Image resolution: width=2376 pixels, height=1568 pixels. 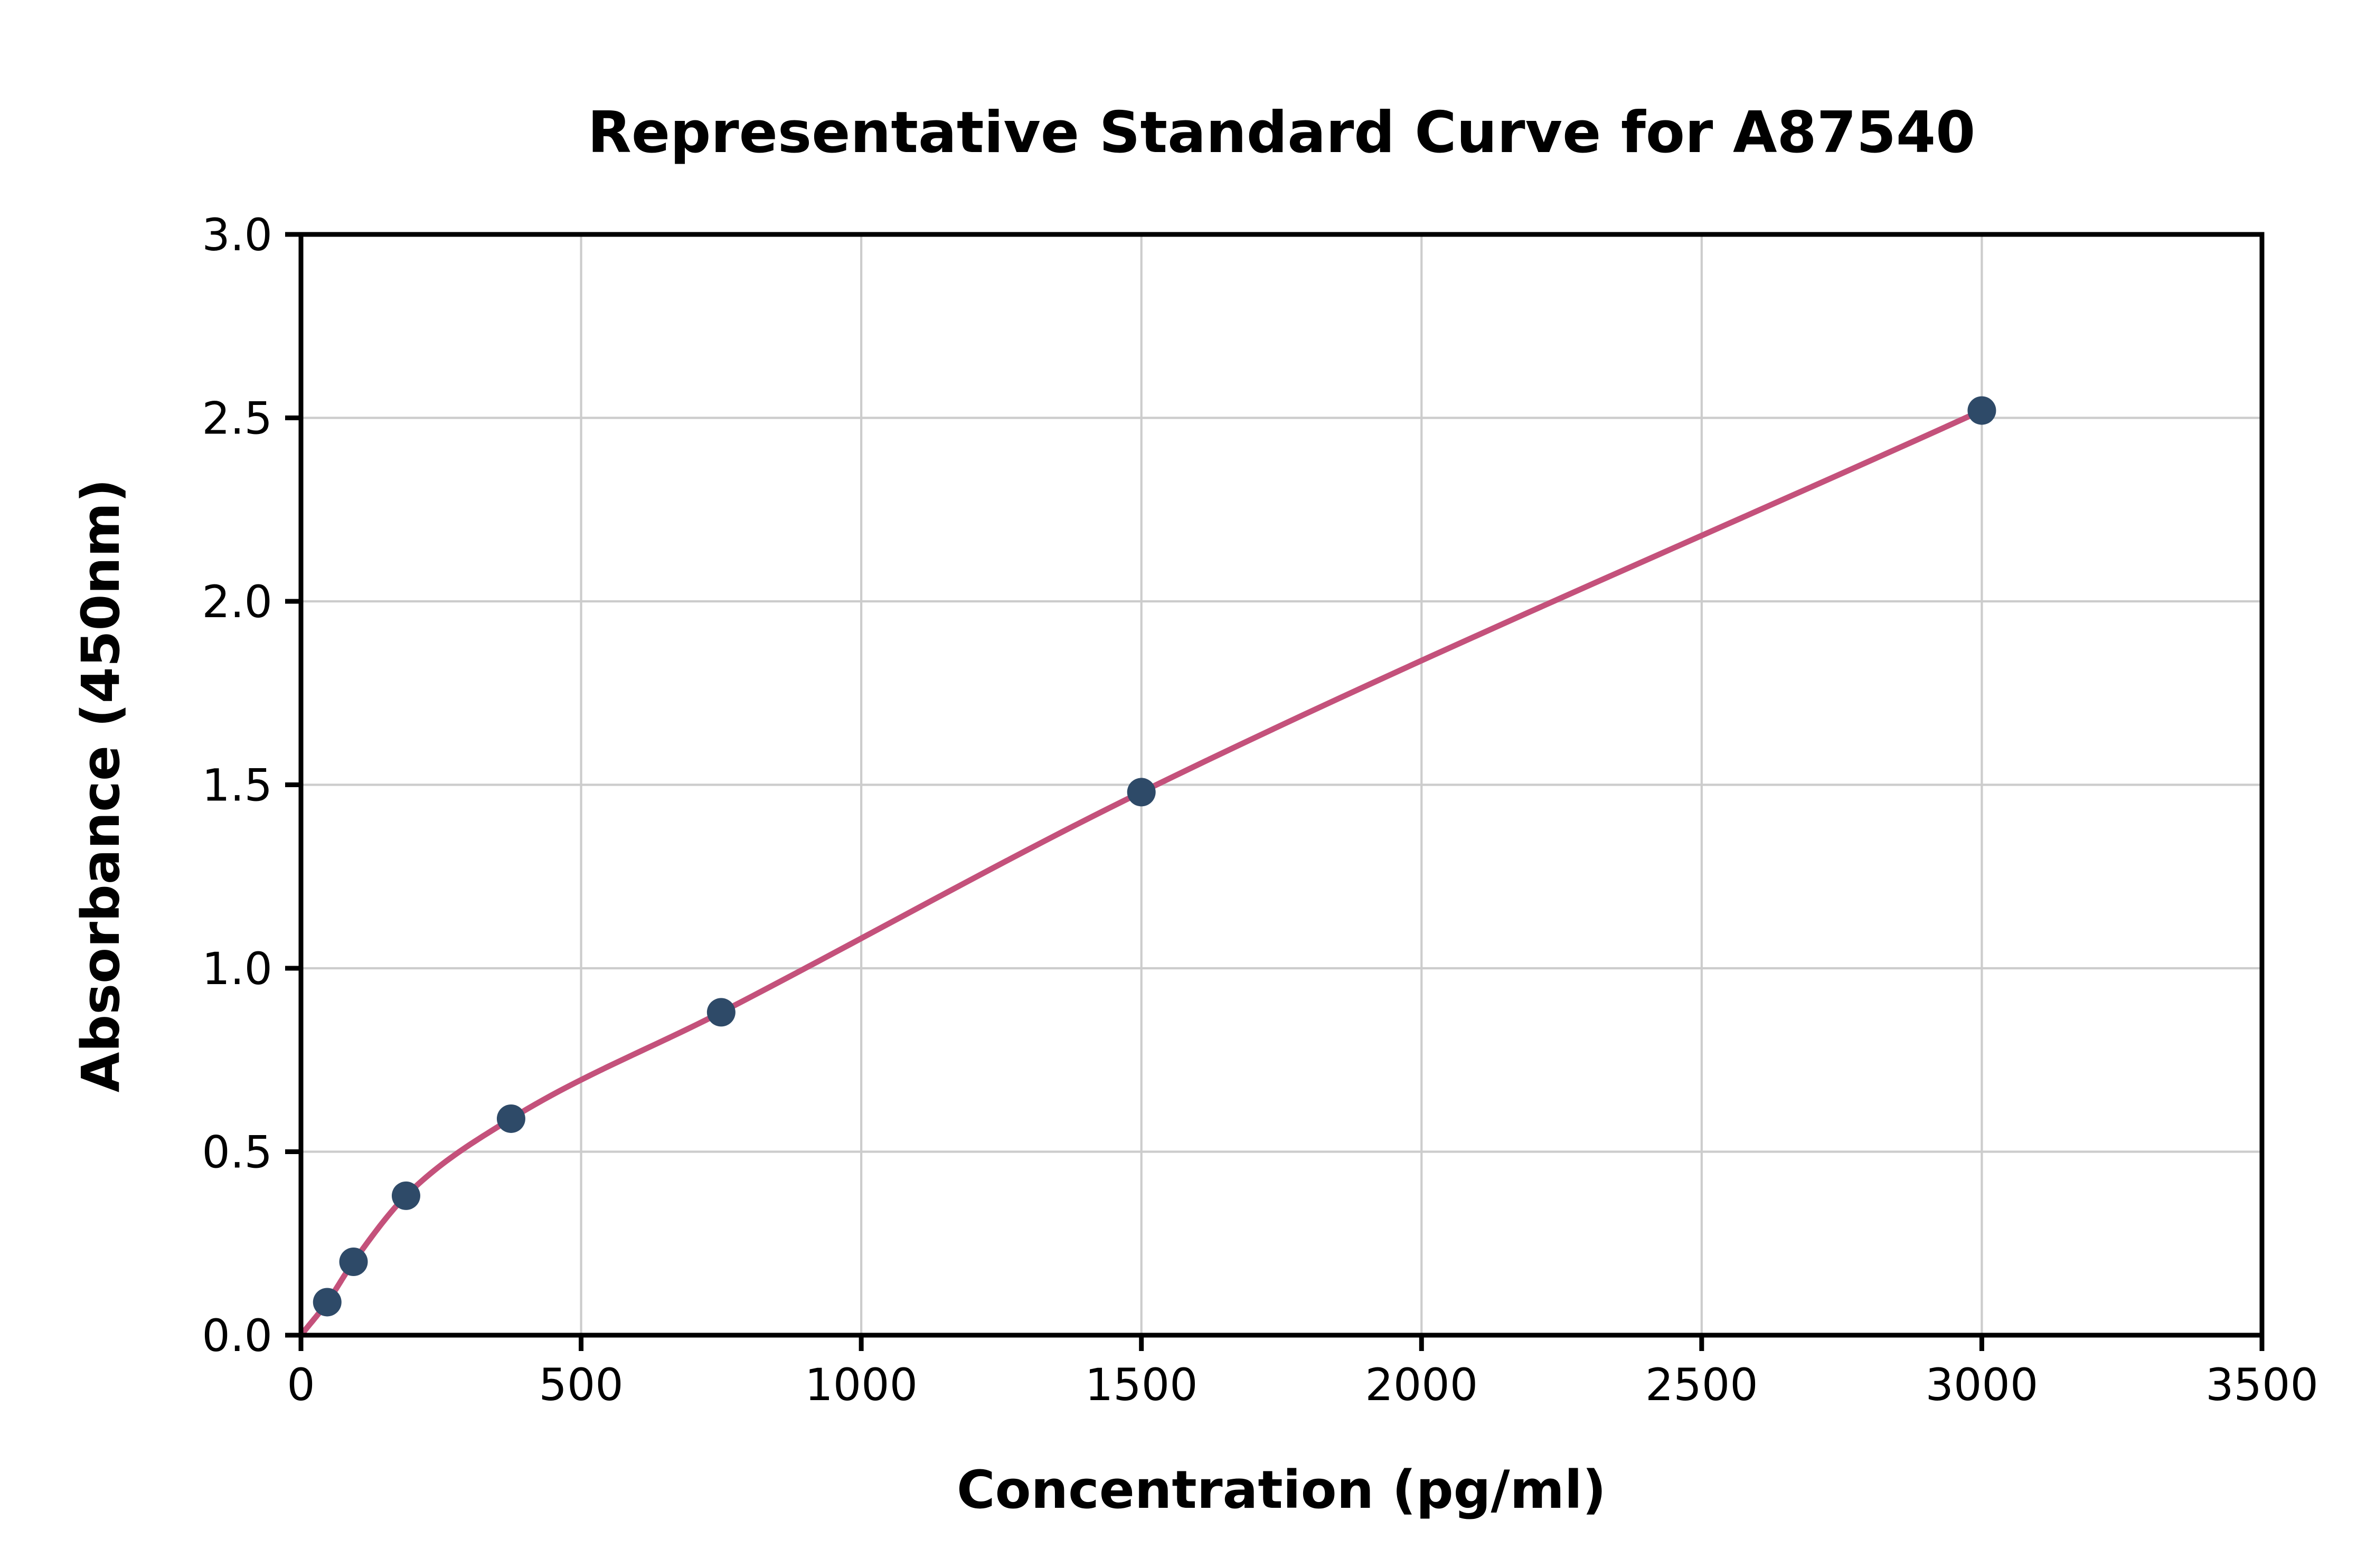 What do you see at coordinates (101, 785) in the screenshot?
I see `y-axis-label: Absorbance (450nm)` at bounding box center [101, 785].